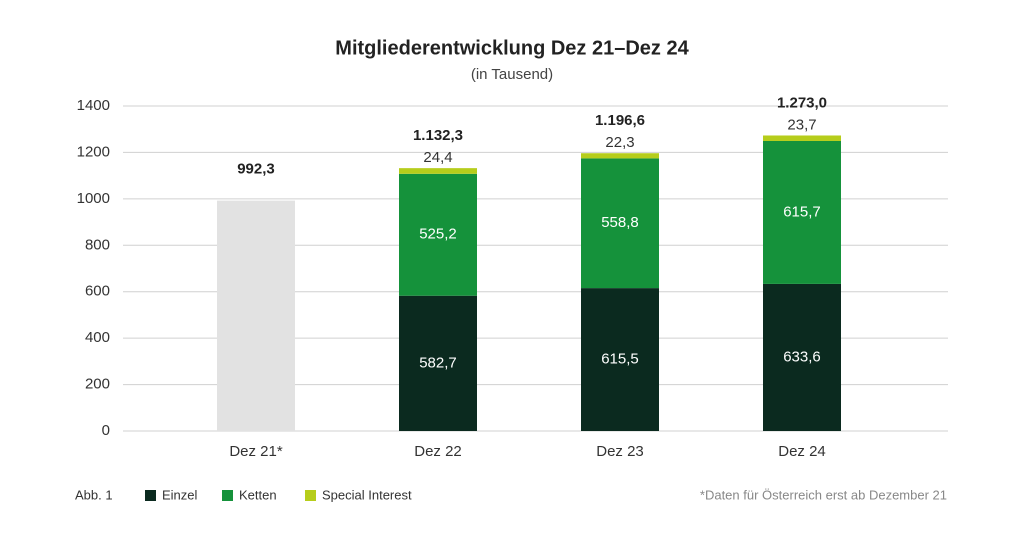 This screenshot has height=538, width=1024. I want to click on x-tick-label: Dez 21*, so click(256, 451).